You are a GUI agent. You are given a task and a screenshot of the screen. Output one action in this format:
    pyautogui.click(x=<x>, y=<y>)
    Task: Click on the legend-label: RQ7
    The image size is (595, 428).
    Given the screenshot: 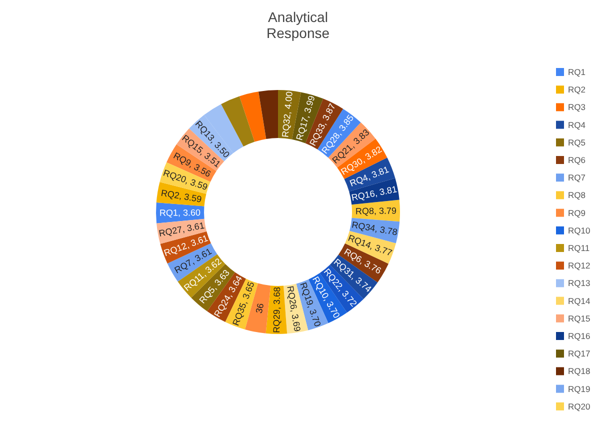 What is the action you would take?
    pyautogui.click(x=577, y=177)
    